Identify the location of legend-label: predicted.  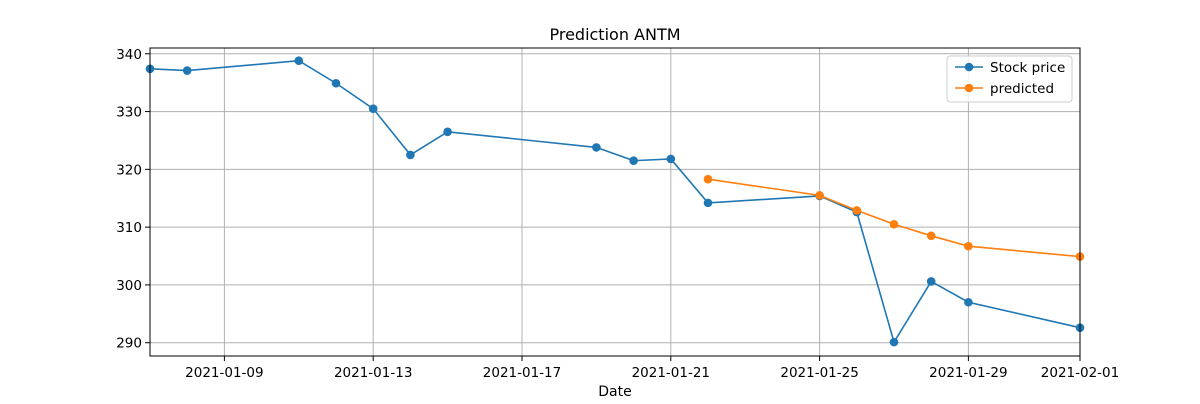
(1022, 89).